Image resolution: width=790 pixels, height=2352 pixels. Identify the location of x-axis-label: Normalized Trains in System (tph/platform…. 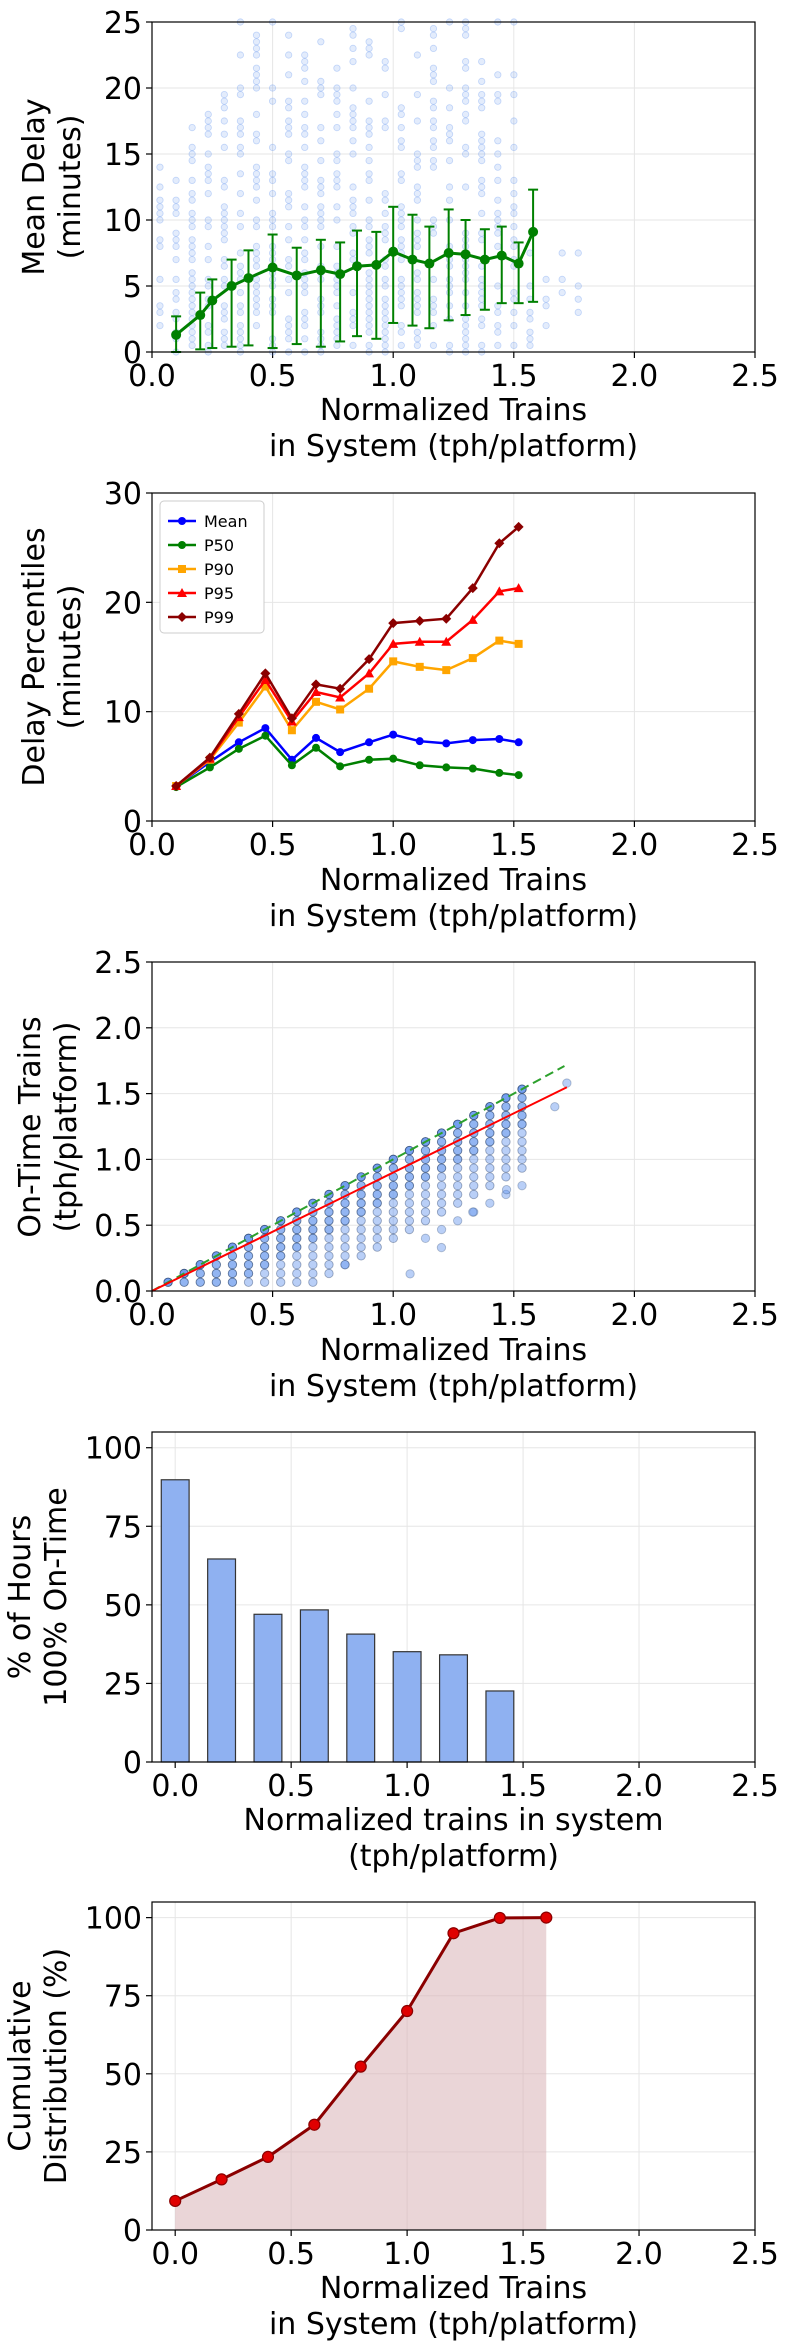
(453, 1368).